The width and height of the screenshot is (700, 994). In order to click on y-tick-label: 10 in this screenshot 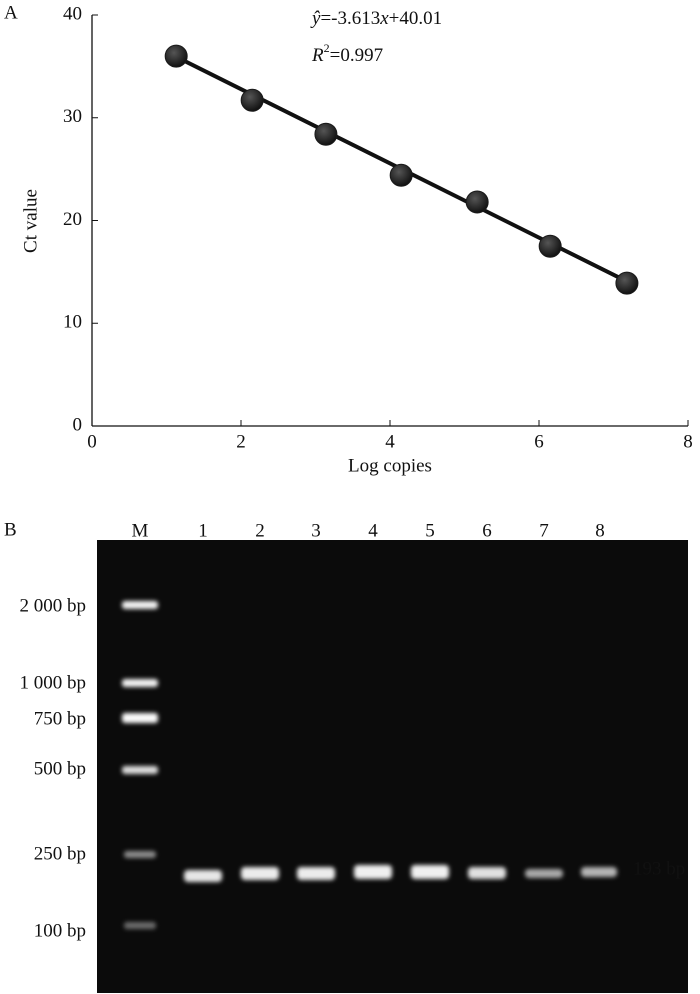, I will do `click(72, 322)`.